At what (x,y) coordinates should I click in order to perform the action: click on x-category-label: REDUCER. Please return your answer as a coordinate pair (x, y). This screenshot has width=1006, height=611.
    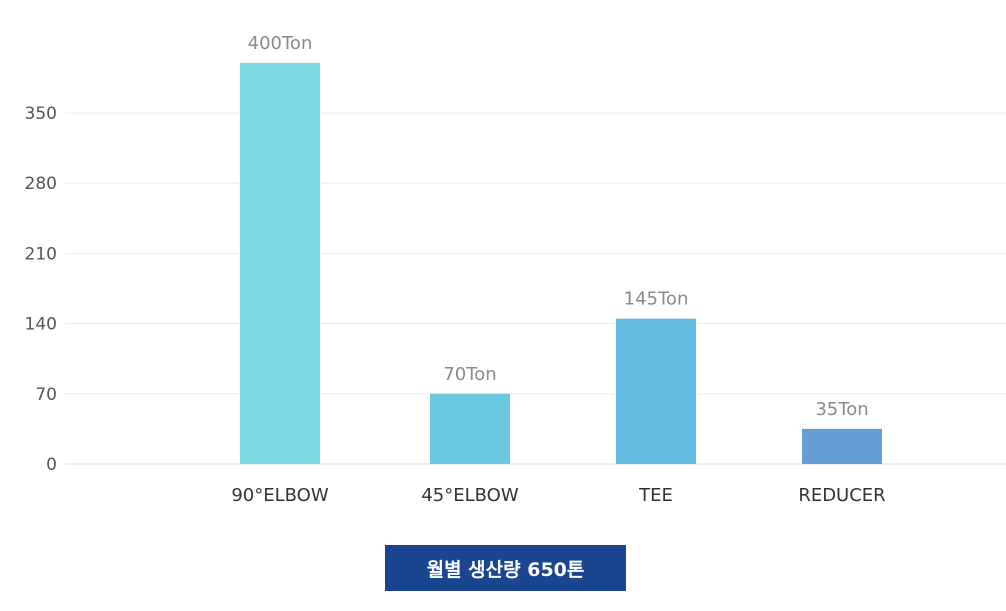
    Looking at the image, I should click on (841, 495).